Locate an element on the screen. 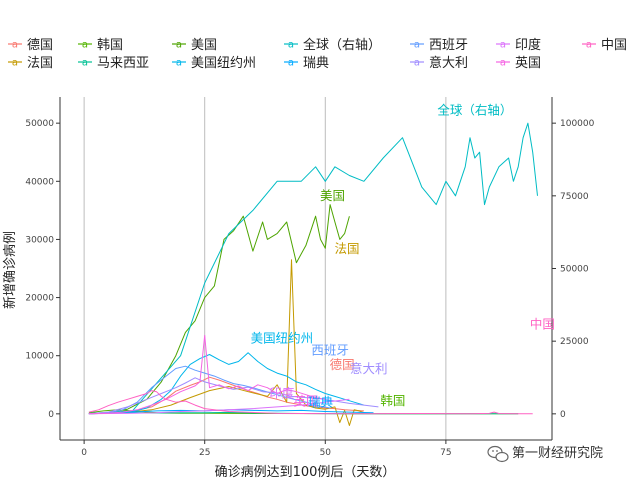 The height and width of the screenshot is (480, 640). legend-item-11: a 英国 is located at coordinates (518, 63).